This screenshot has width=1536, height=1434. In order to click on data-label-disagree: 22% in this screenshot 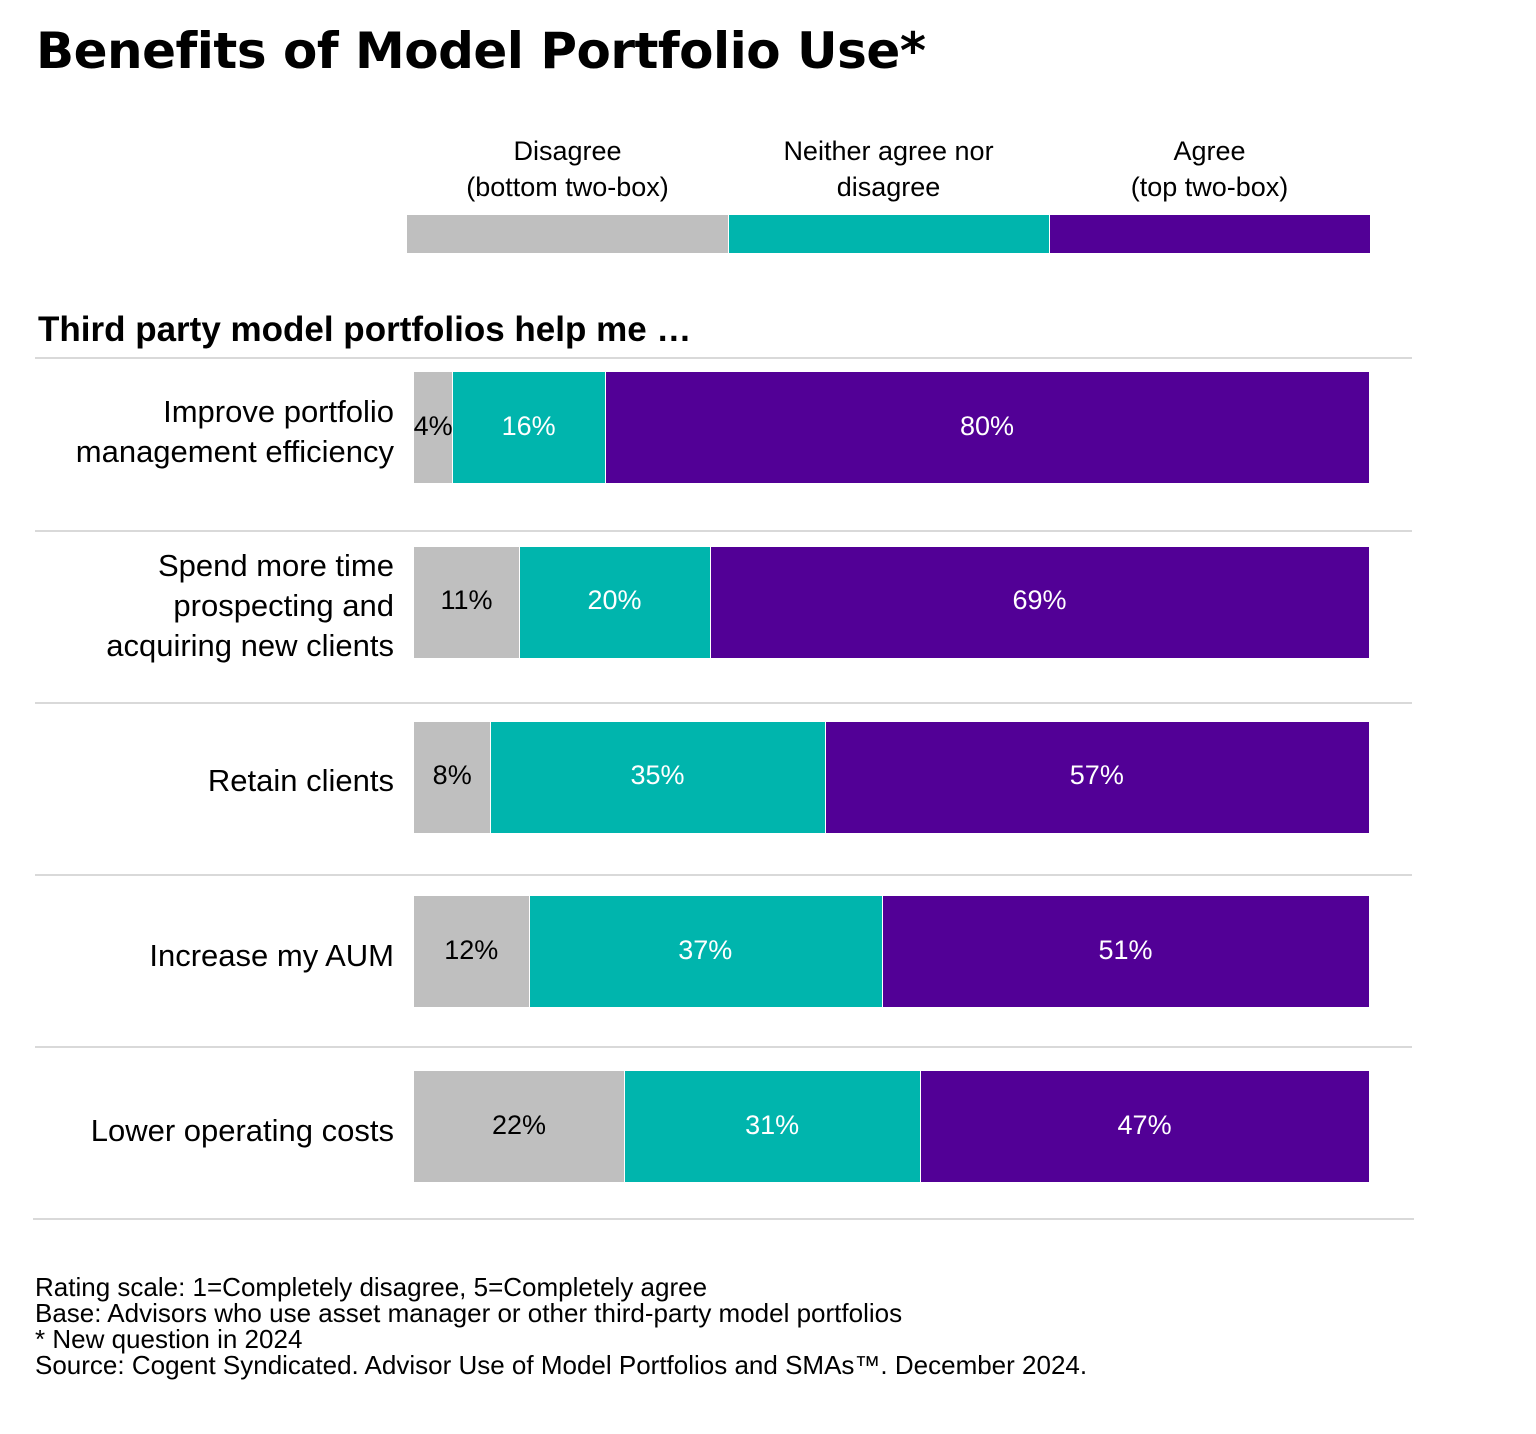, I will do `click(519, 1124)`.